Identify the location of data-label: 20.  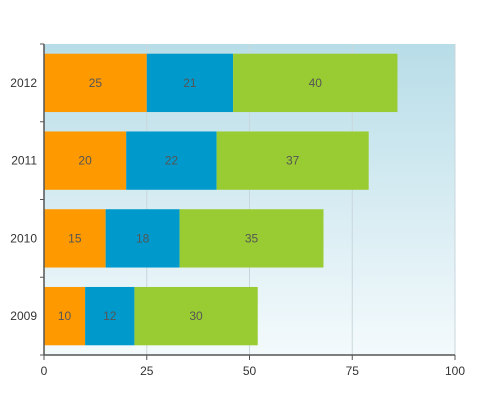
(85, 161).